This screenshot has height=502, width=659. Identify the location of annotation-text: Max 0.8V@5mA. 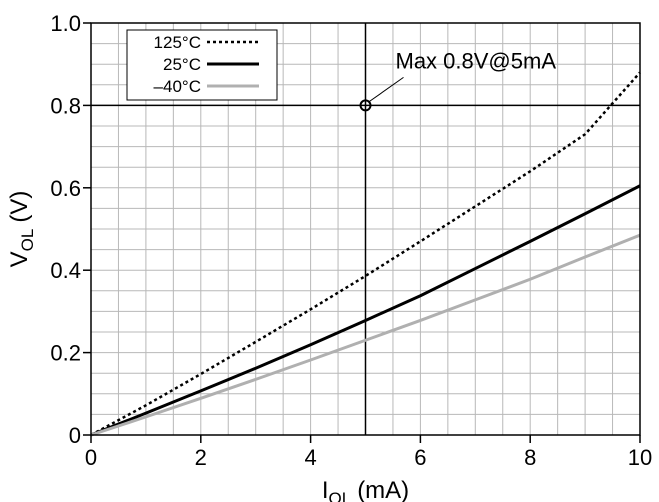
(476, 60).